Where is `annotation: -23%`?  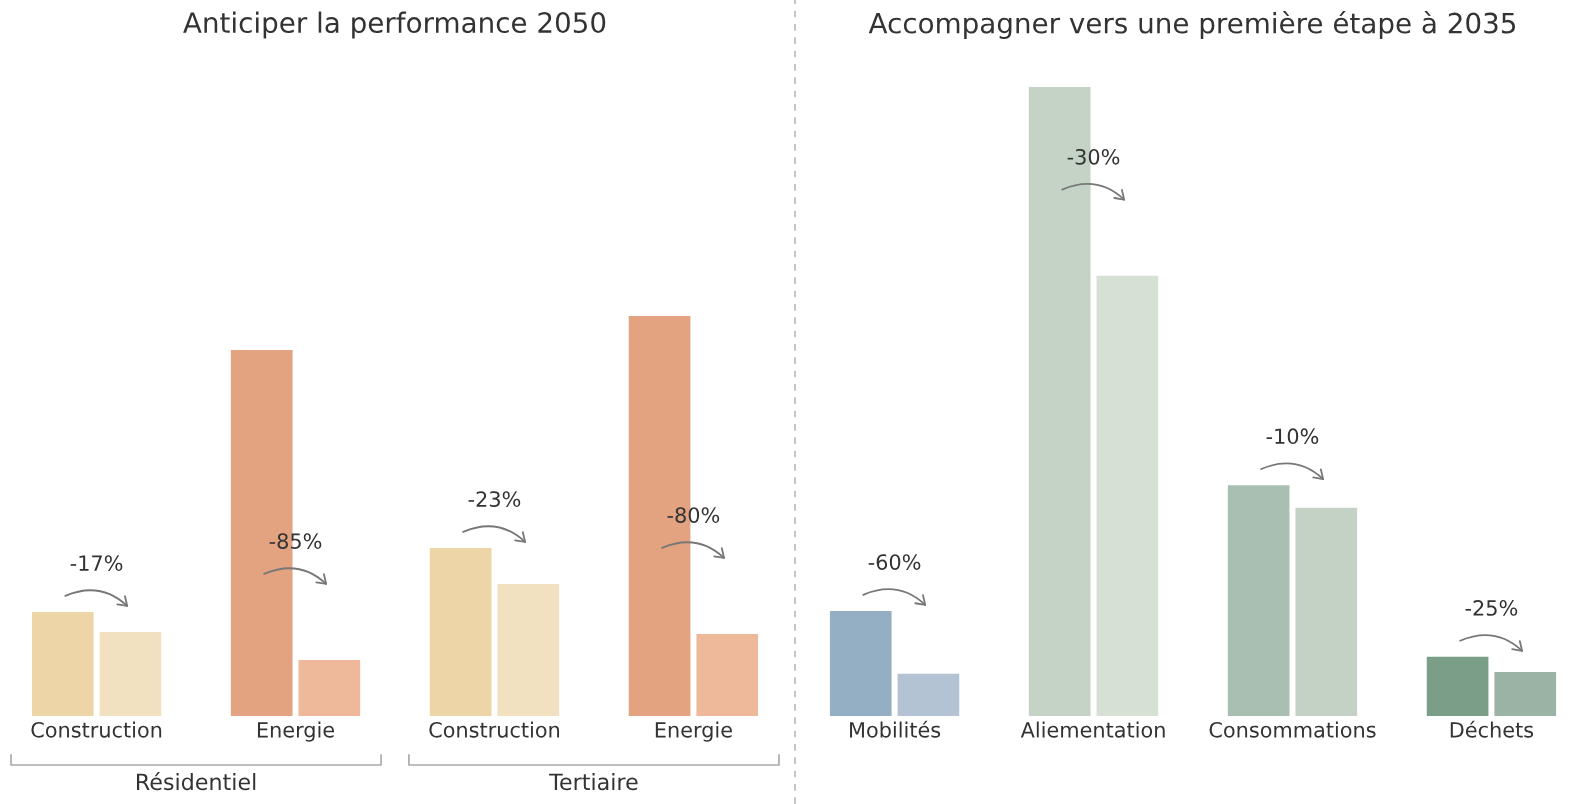
annotation: -23% is located at coordinates (494, 499).